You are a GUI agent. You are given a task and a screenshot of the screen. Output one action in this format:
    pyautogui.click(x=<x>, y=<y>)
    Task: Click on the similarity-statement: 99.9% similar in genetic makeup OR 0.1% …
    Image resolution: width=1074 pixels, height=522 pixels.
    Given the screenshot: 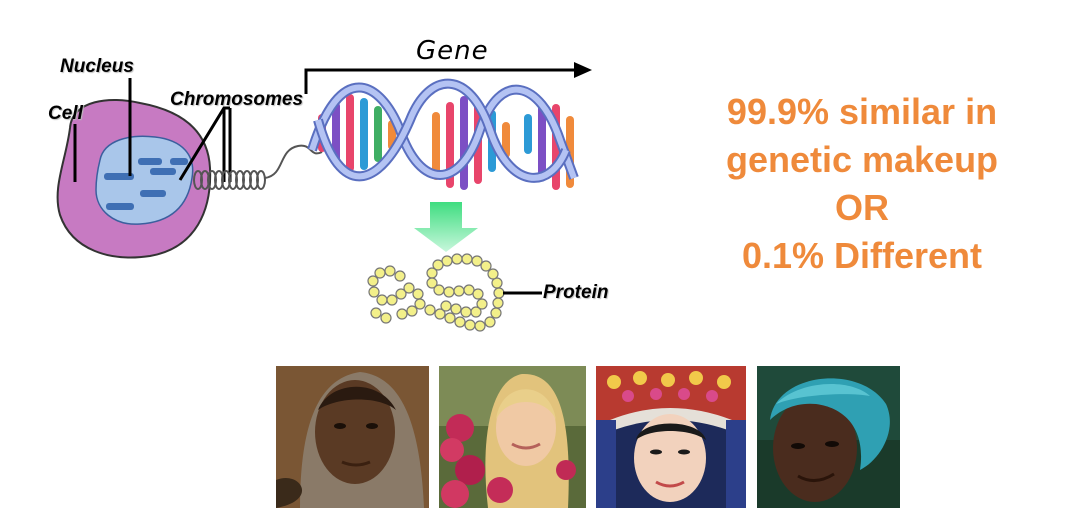 What is the action you would take?
    pyautogui.click(x=862, y=184)
    